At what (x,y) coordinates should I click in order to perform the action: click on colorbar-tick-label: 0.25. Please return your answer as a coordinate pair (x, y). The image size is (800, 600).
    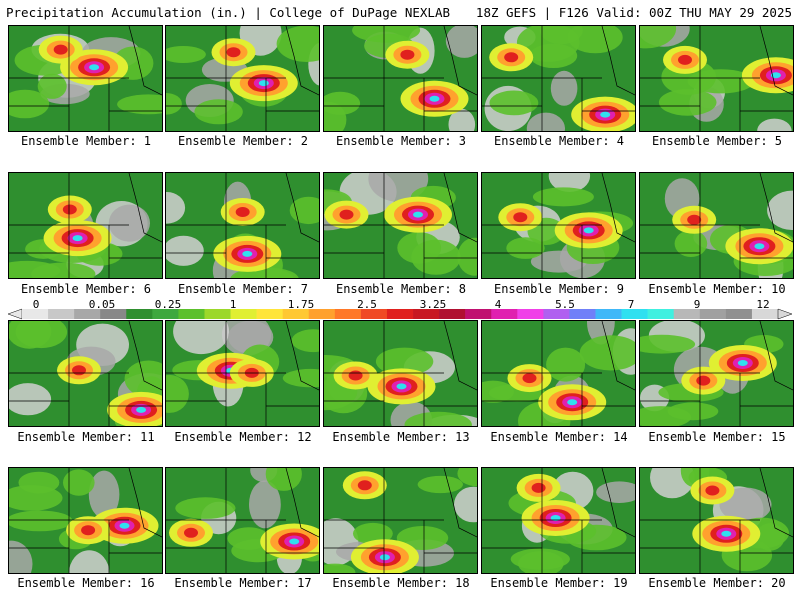
    Looking at the image, I should click on (168, 304).